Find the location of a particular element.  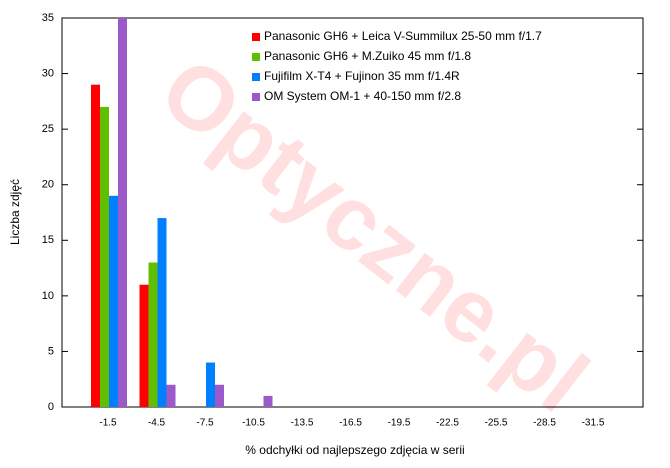

y-tick-label: 25 is located at coordinates (48, 129).